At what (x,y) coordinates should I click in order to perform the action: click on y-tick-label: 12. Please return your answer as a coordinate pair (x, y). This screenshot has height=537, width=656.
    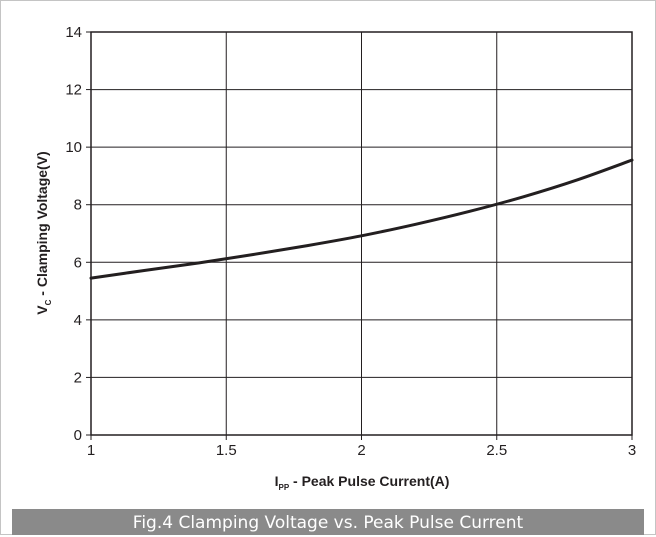
    Looking at the image, I should click on (73, 90).